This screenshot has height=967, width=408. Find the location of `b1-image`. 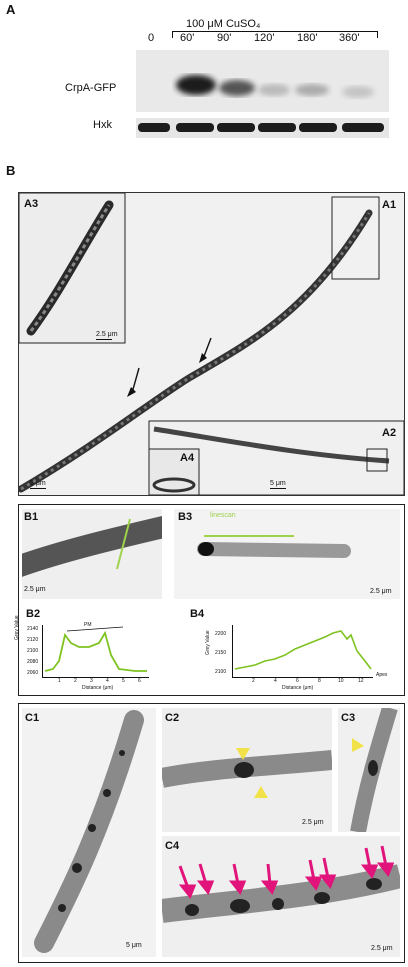

b1-image is located at coordinates (92, 554).